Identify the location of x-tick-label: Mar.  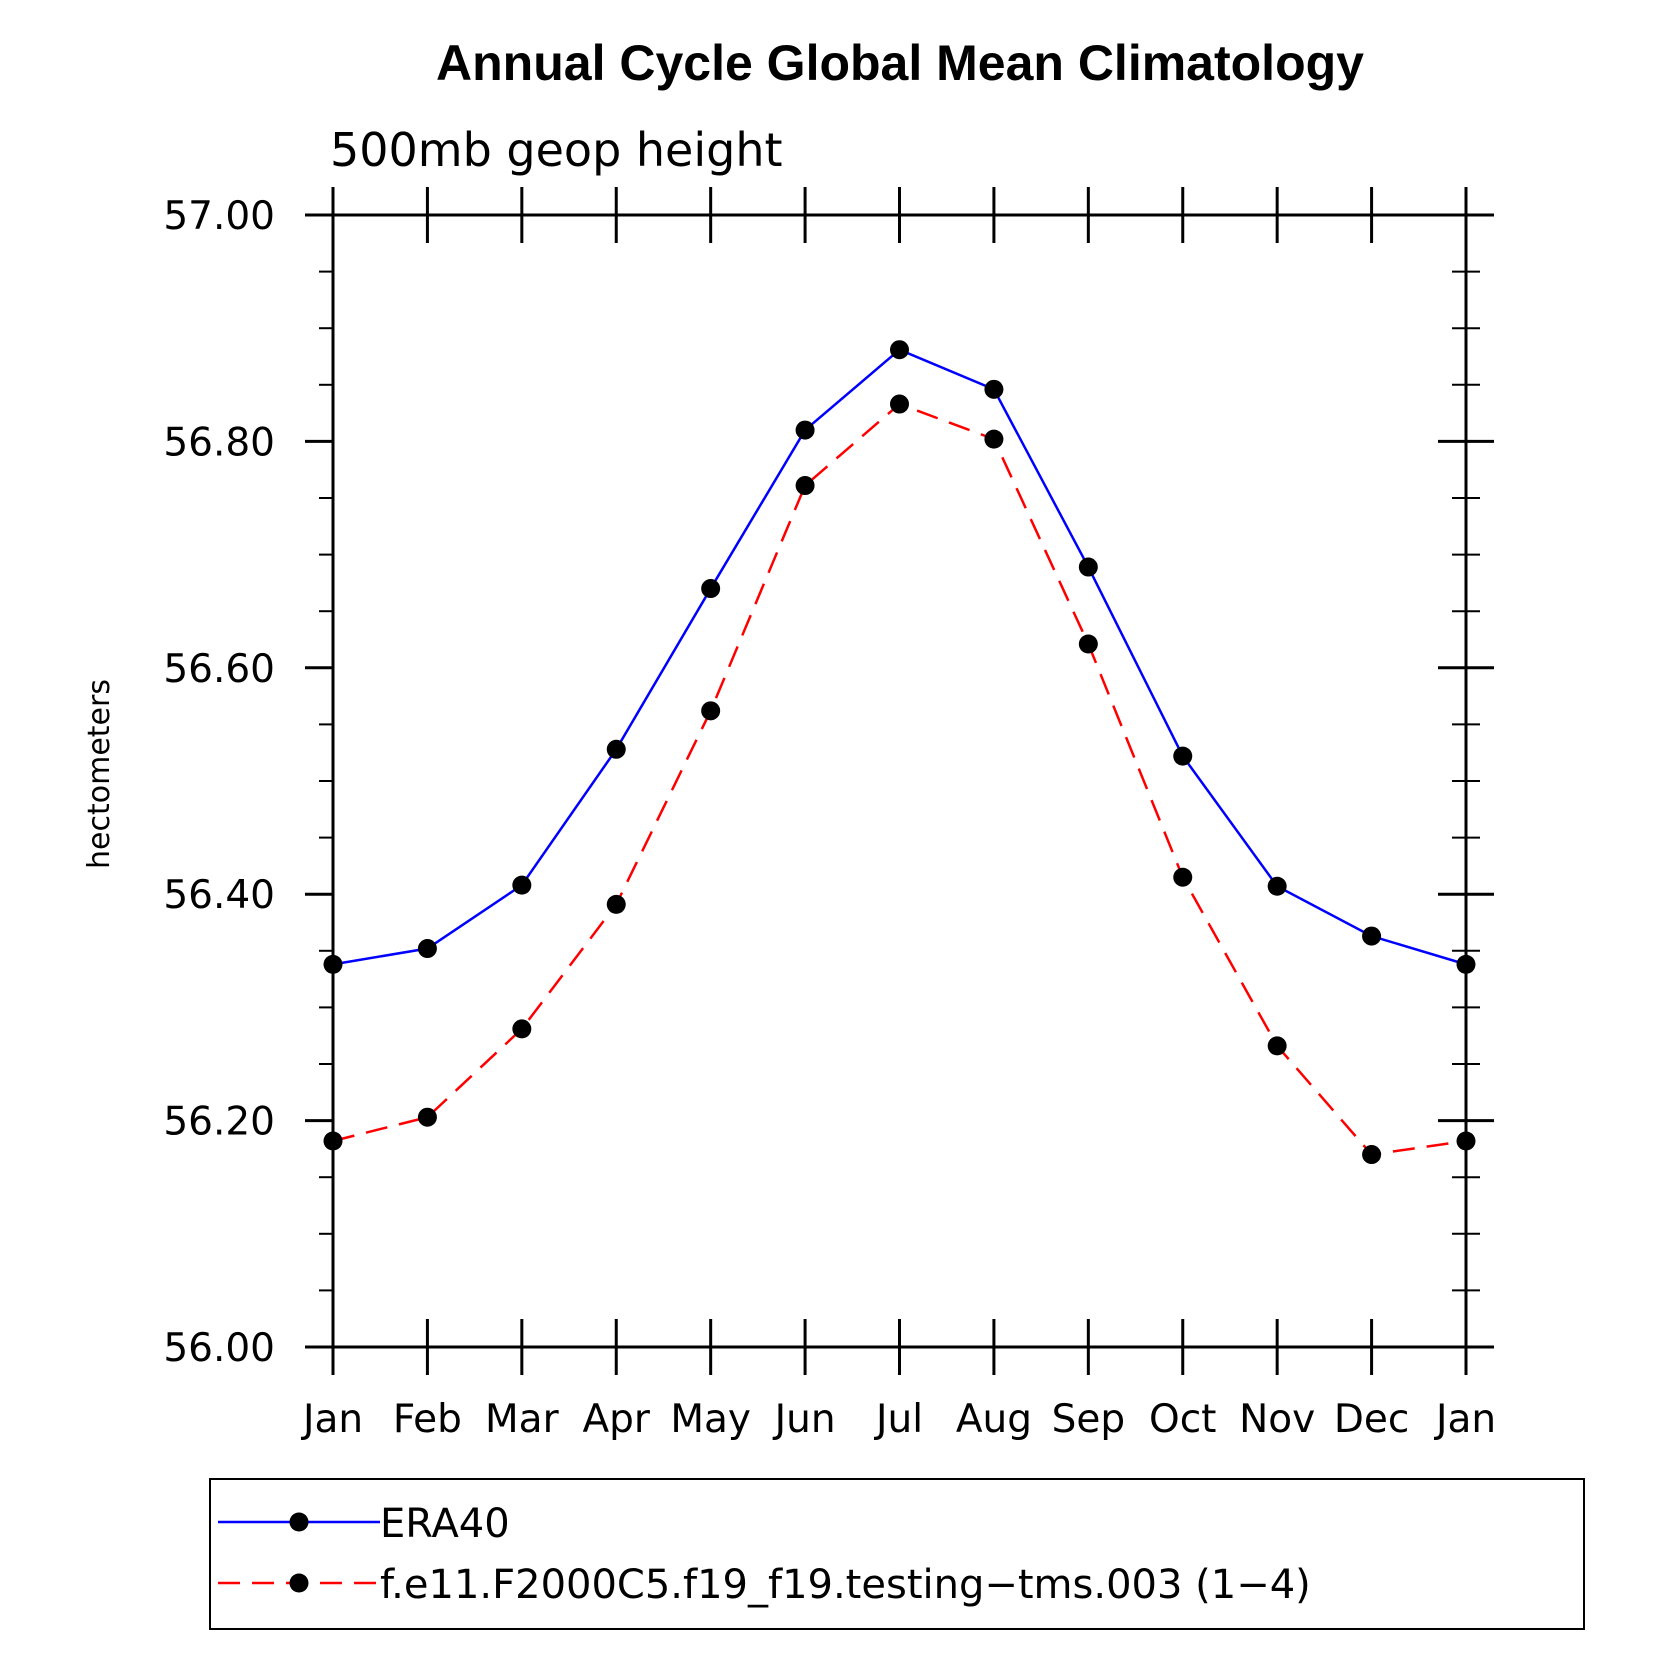
(522, 1419).